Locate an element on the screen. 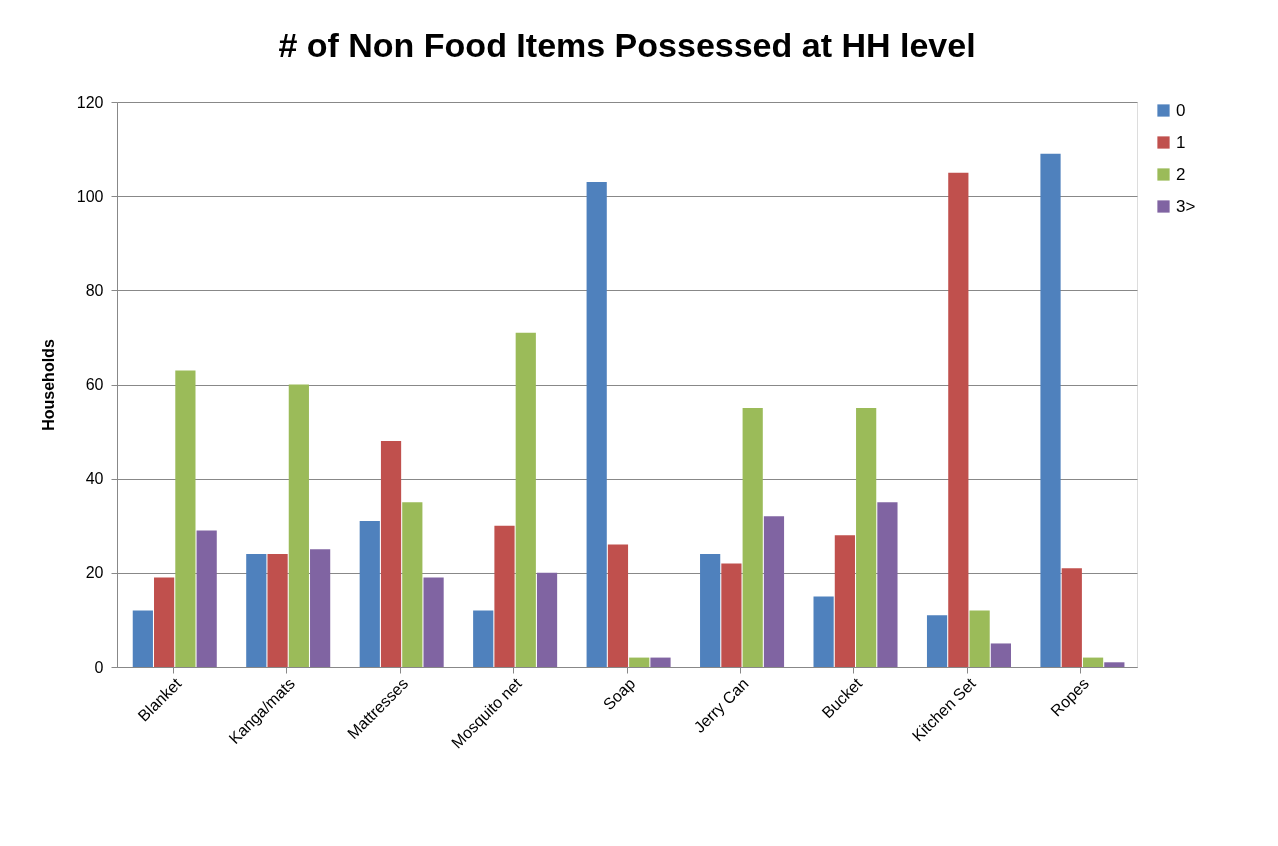 The width and height of the screenshot is (1278, 846). legend-label: 3> is located at coordinates (1186, 206).